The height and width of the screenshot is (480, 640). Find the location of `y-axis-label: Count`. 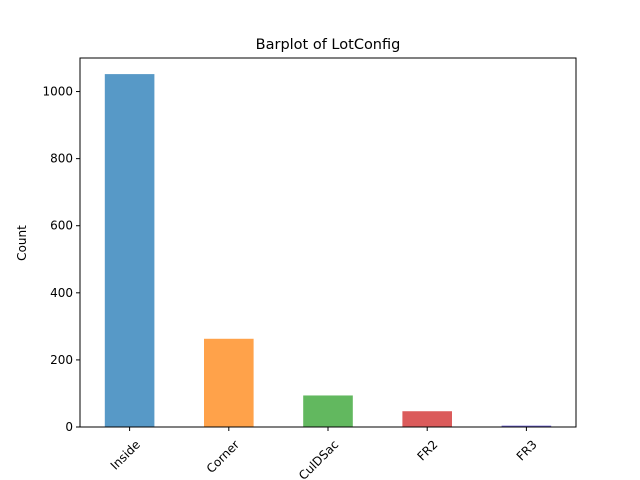

y-axis-label: Count is located at coordinates (22, 243).